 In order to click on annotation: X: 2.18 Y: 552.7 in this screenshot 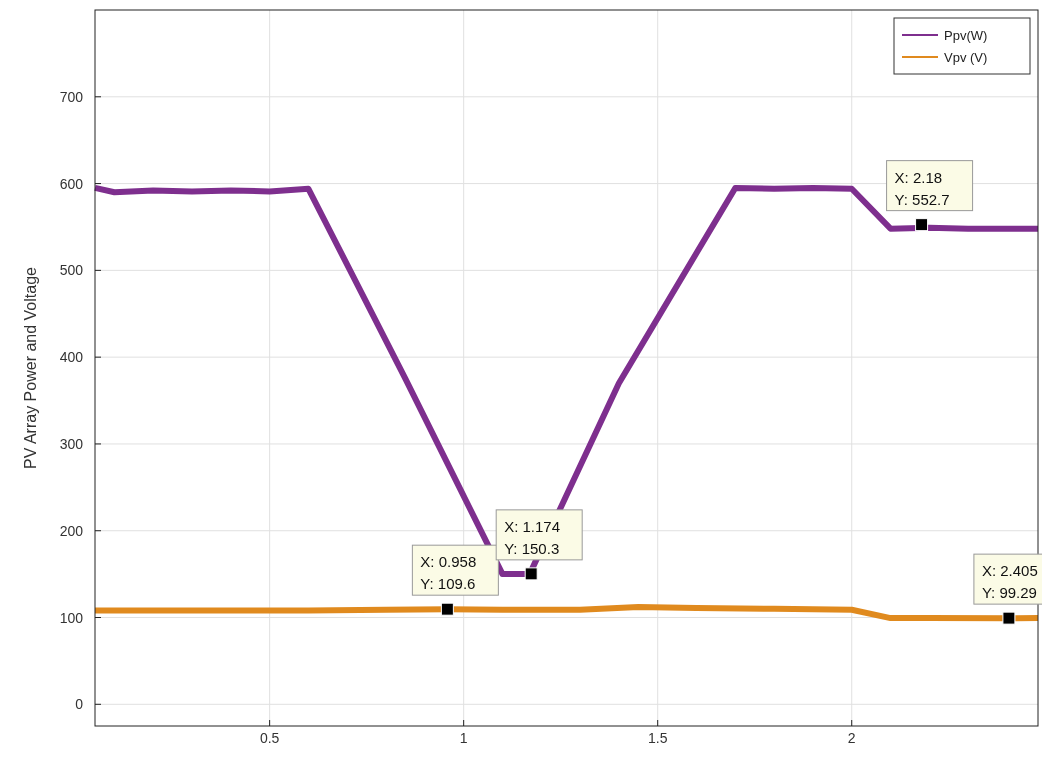, I will do `click(922, 188)`.